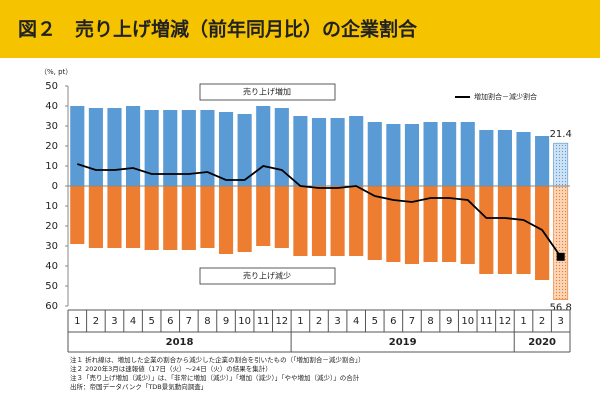  I want to click on legend-label: 売り上げ増加, so click(267, 92).